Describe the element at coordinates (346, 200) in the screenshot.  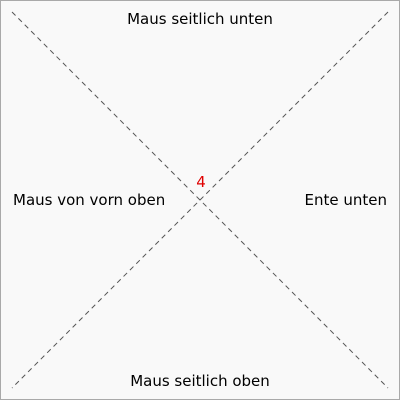
I see `label-right: Ente unten` at that location.